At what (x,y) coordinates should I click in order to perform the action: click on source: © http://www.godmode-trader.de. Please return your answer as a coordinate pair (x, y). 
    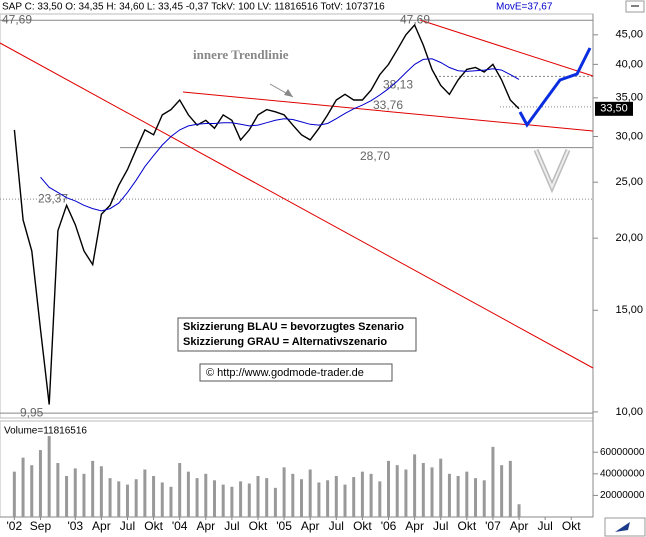
    Looking at the image, I should click on (285, 373).